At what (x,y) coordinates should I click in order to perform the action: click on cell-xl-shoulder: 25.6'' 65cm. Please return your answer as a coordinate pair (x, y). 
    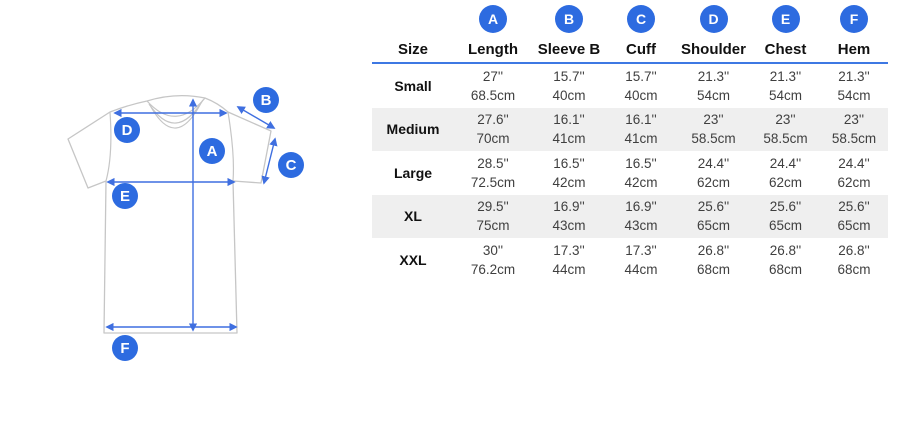
    Looking at the image, I should click on (713, 217).